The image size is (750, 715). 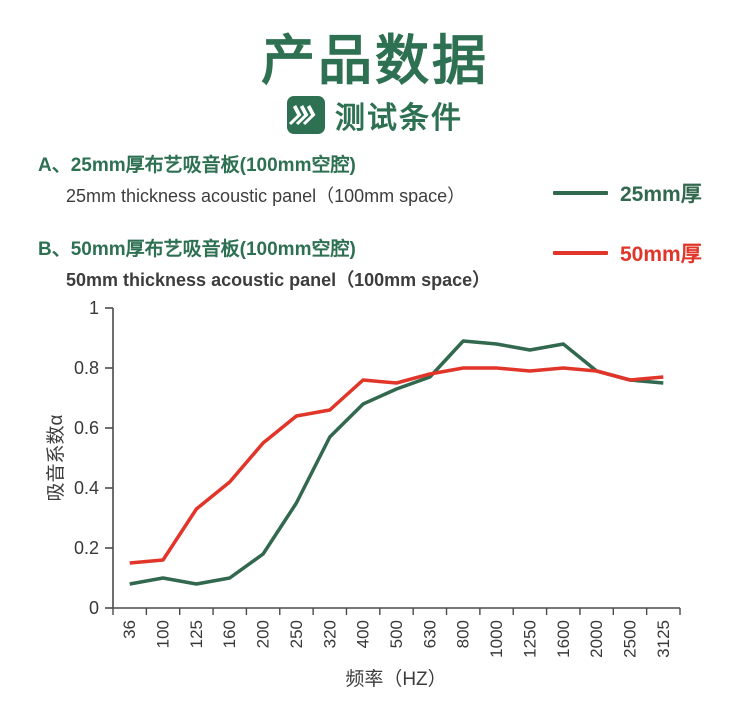 I want to click on y-tick-label: 0.2, so click(x=86, y=548).